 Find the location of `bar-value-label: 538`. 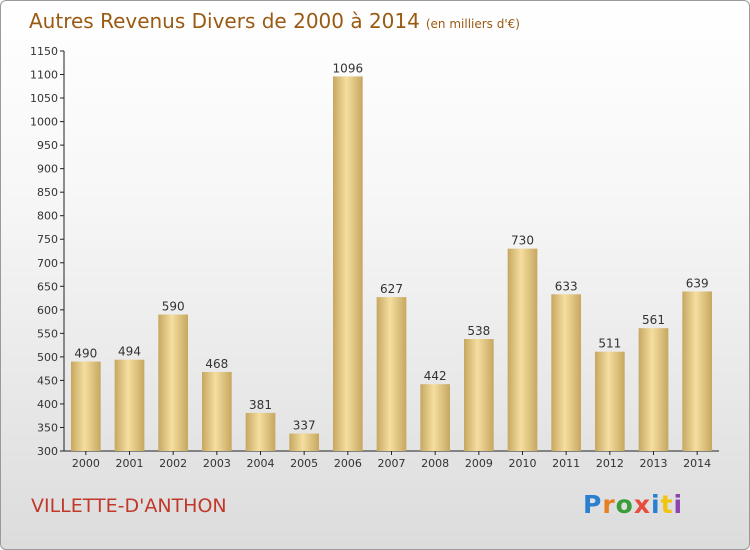

bar-value-label: 538 is located at coordinates (478, 331).